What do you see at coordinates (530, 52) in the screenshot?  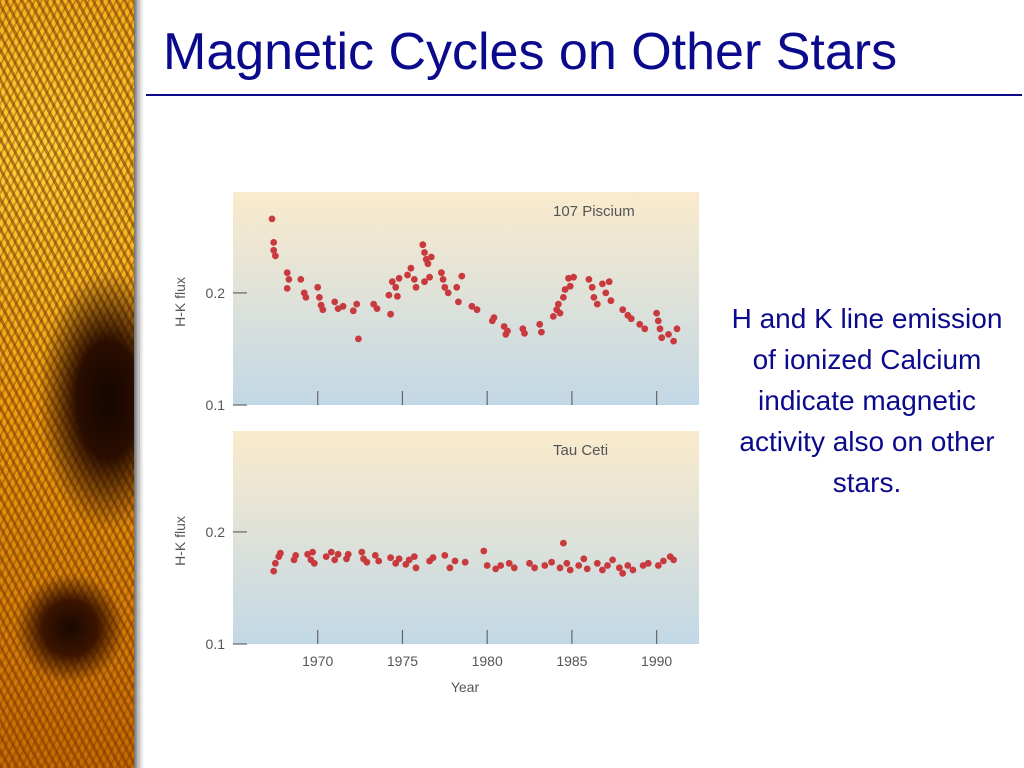 I see `slide-title: Magnetic Cycles on Other Stars` at bounding box center [530, 52].